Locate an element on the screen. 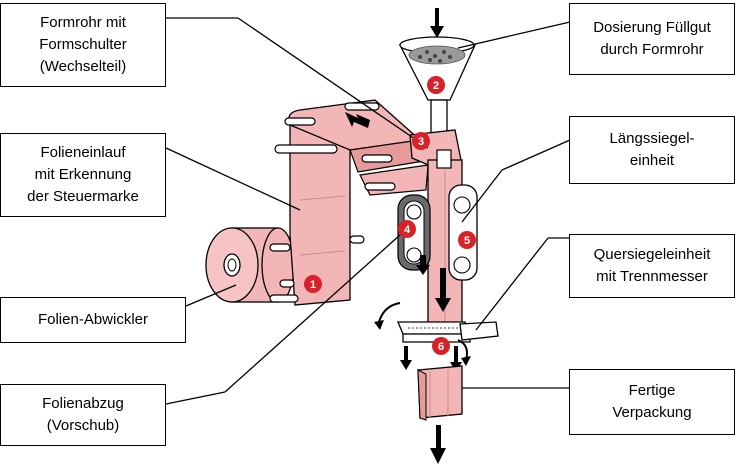 Image resolution: width=736 pixels, height=474 pixels. label-folienabzug: Folienabzug (Vorschub) is located at coordinates (83, 415).